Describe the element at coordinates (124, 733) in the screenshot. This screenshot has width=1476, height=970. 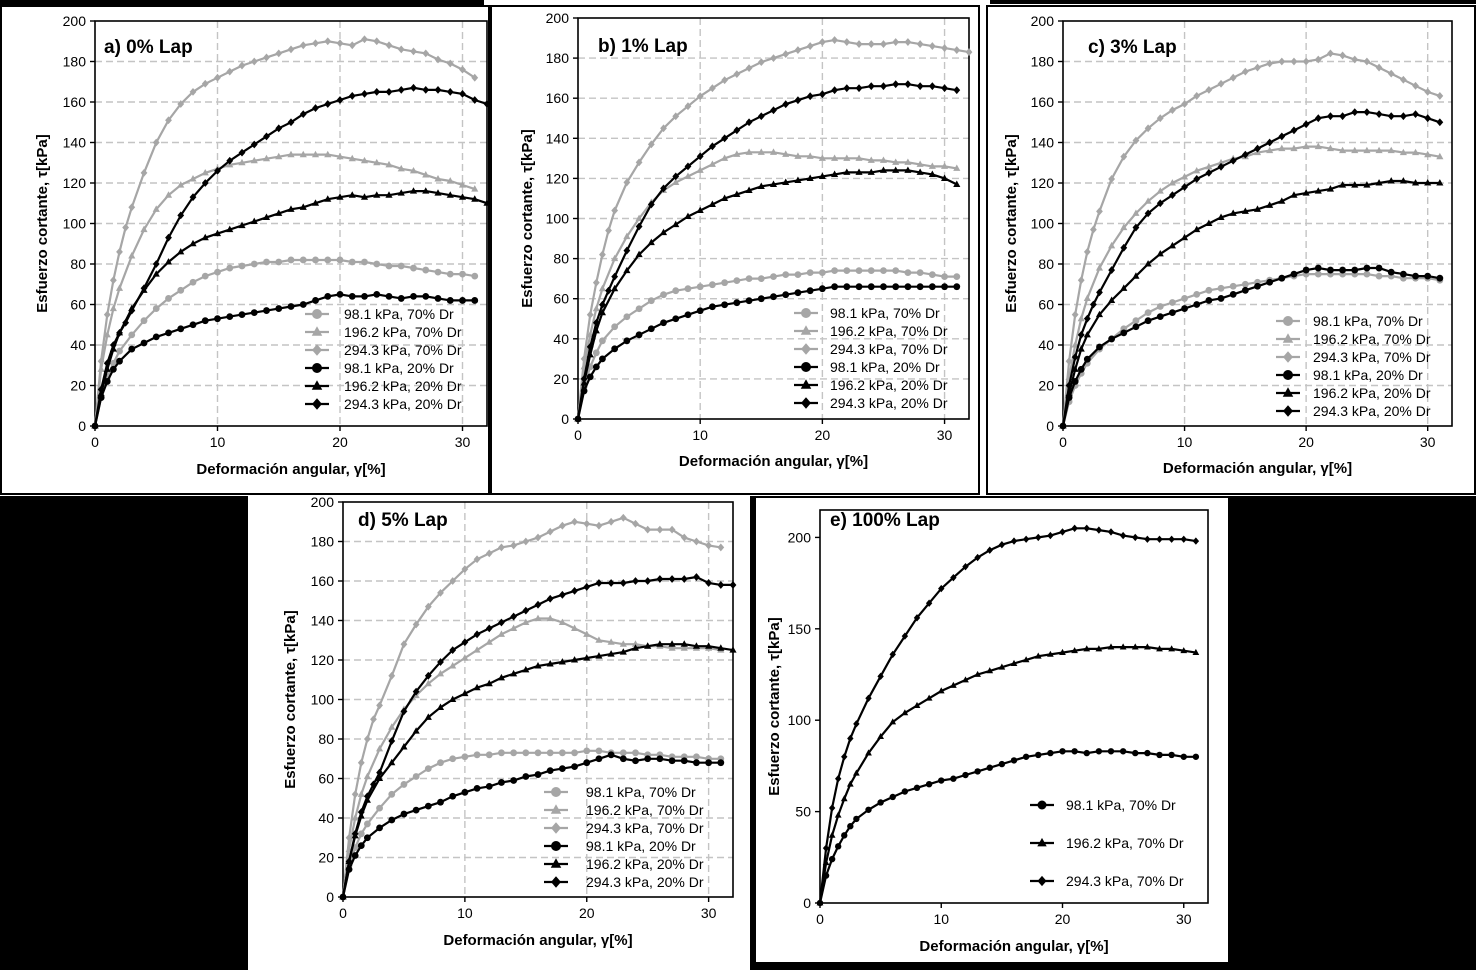
I see `bottom-left-black-area` at that location.